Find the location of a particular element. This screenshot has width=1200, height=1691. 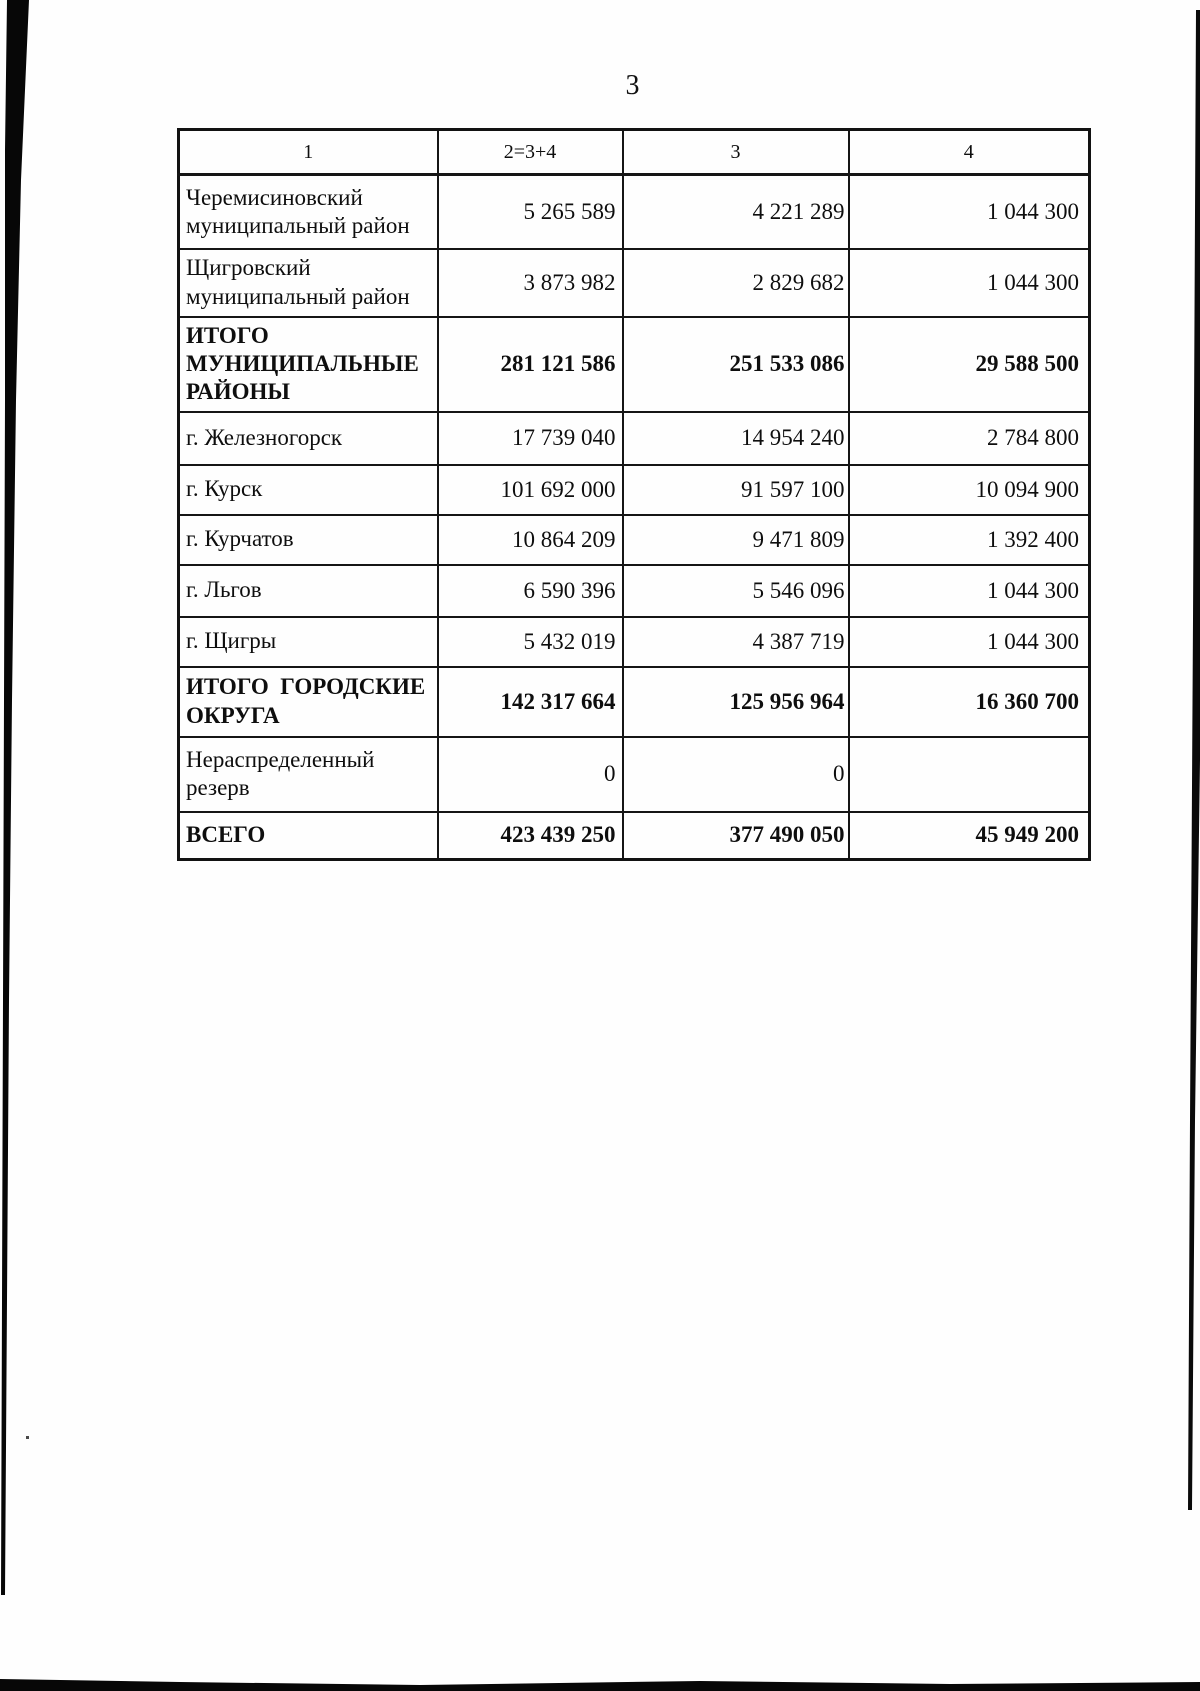

value-cell: 6 590 396 is located at coordinates (530, 590).